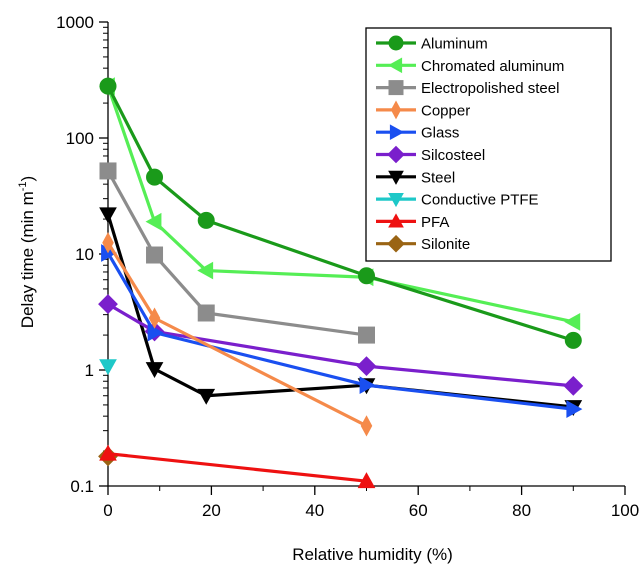  I want to click on legend-entry: Electropolished steel, so click(467, 88).